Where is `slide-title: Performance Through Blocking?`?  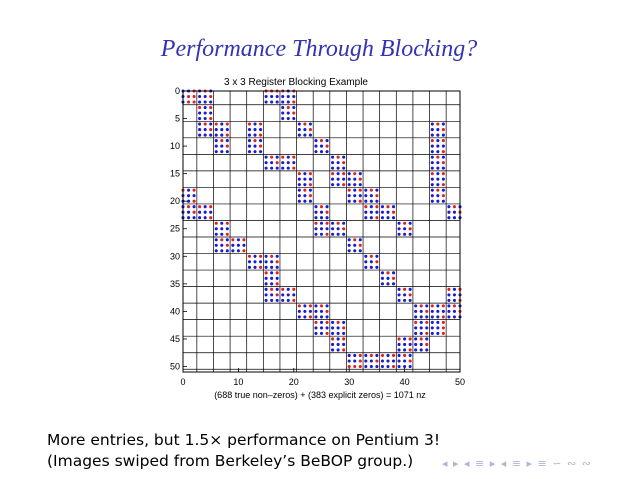 slide-title: Performance Through Blocking? is located at coordinates (319, 49).